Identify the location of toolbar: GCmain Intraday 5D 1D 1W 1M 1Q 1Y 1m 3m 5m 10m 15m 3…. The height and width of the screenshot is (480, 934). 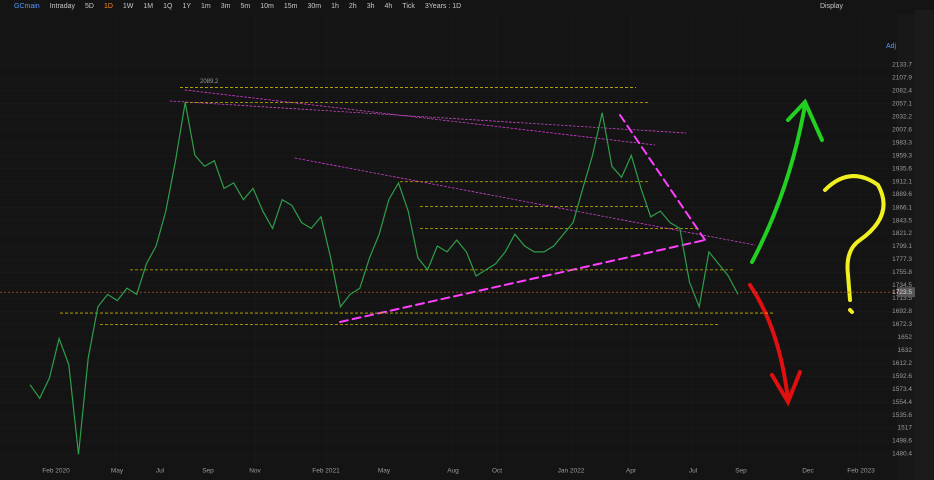
(467, 6).